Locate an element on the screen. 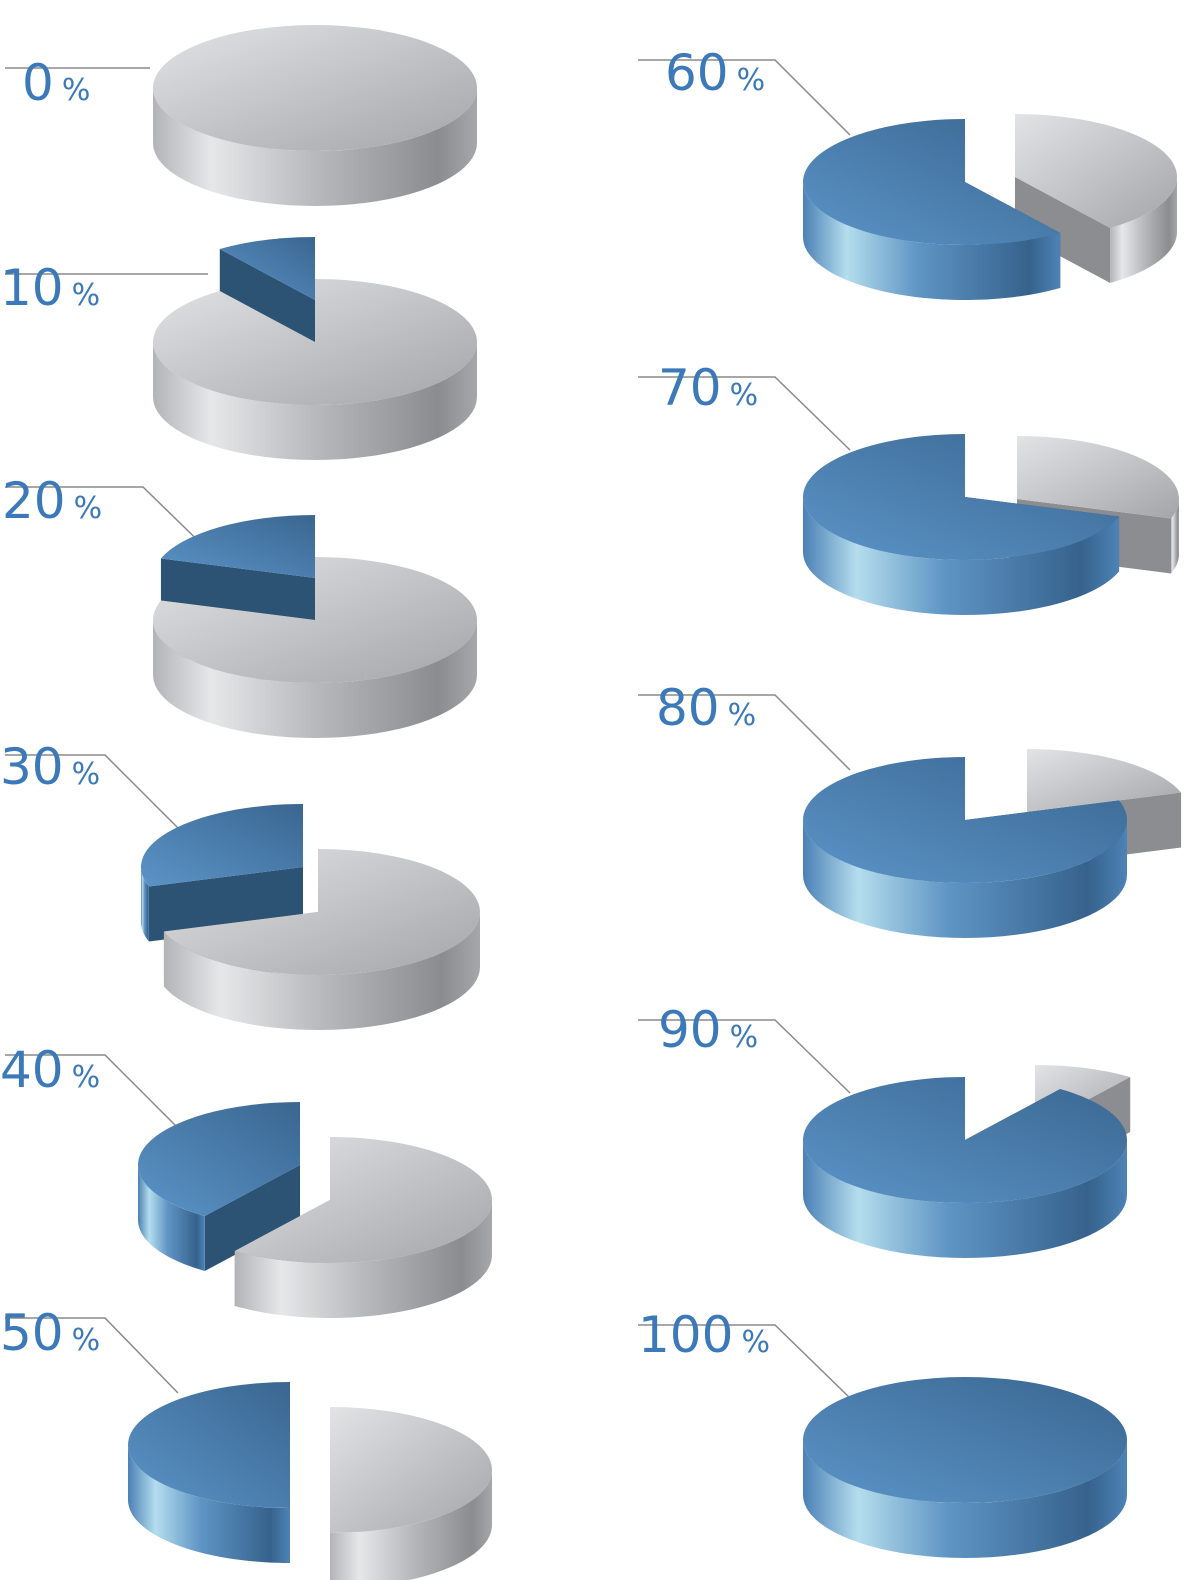  percent-label: 80% is located at coordinates (706, 708).